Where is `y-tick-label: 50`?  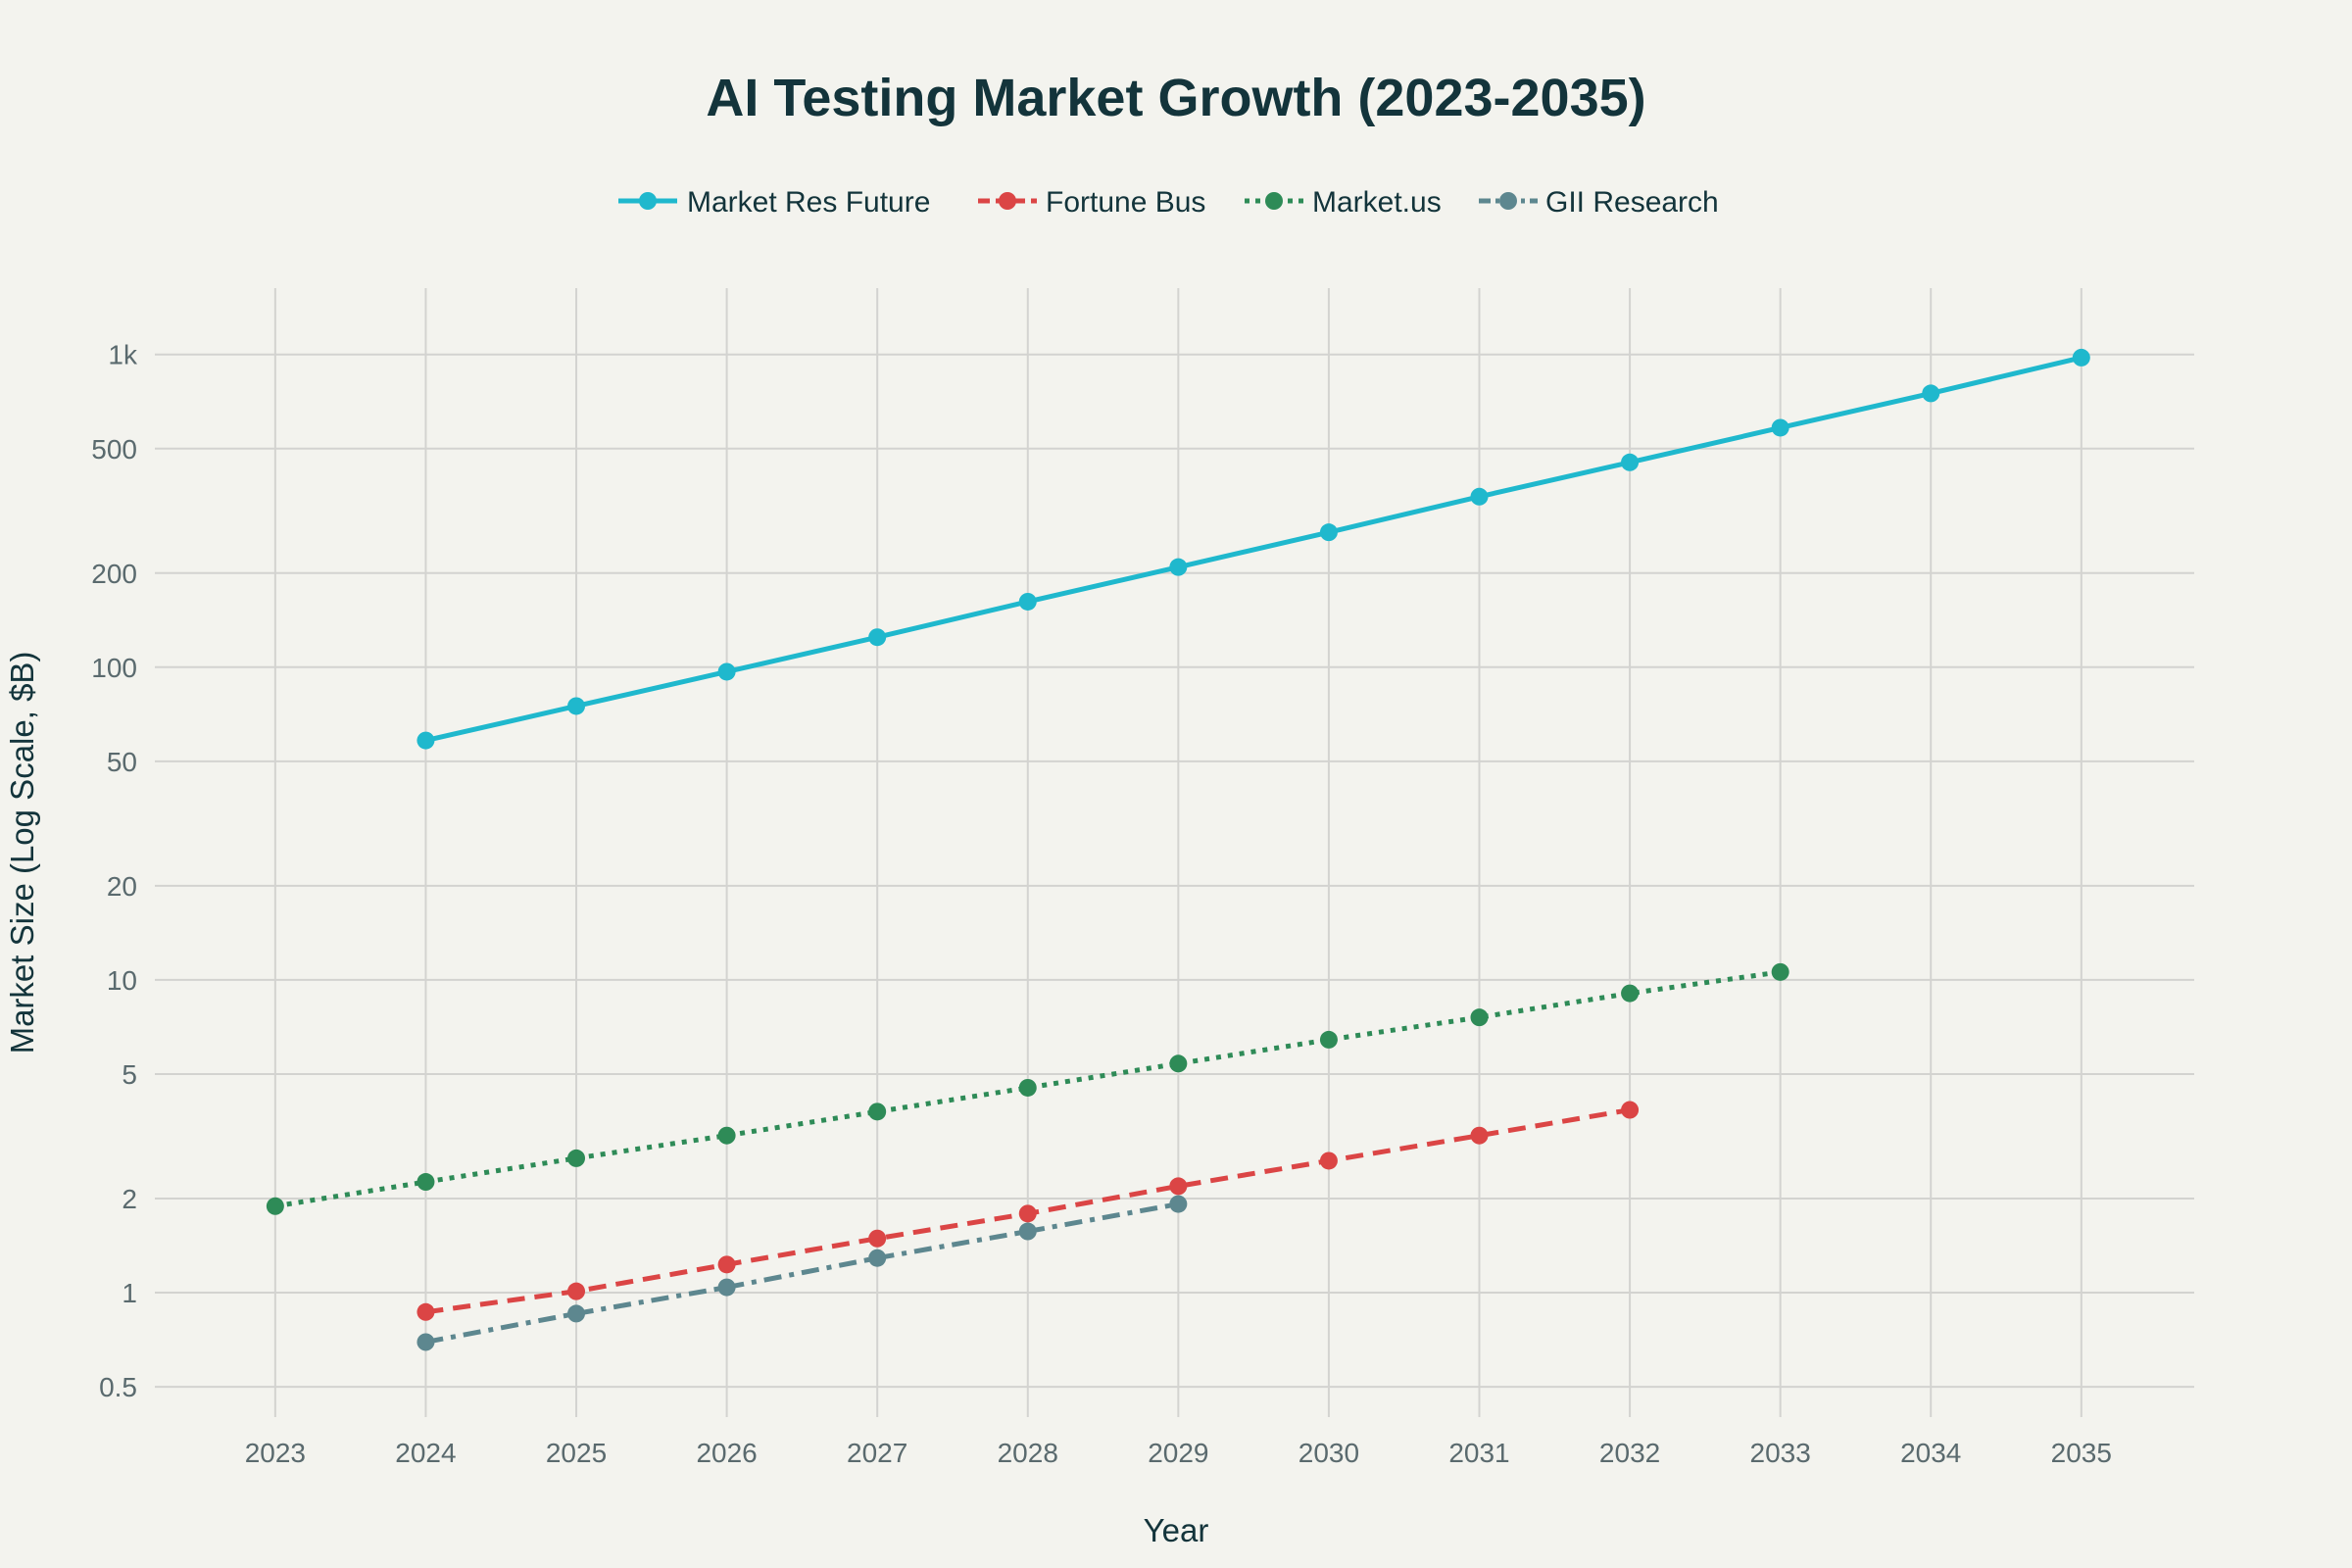 y-tick-label: 50 is located at coordinates (122, 762).